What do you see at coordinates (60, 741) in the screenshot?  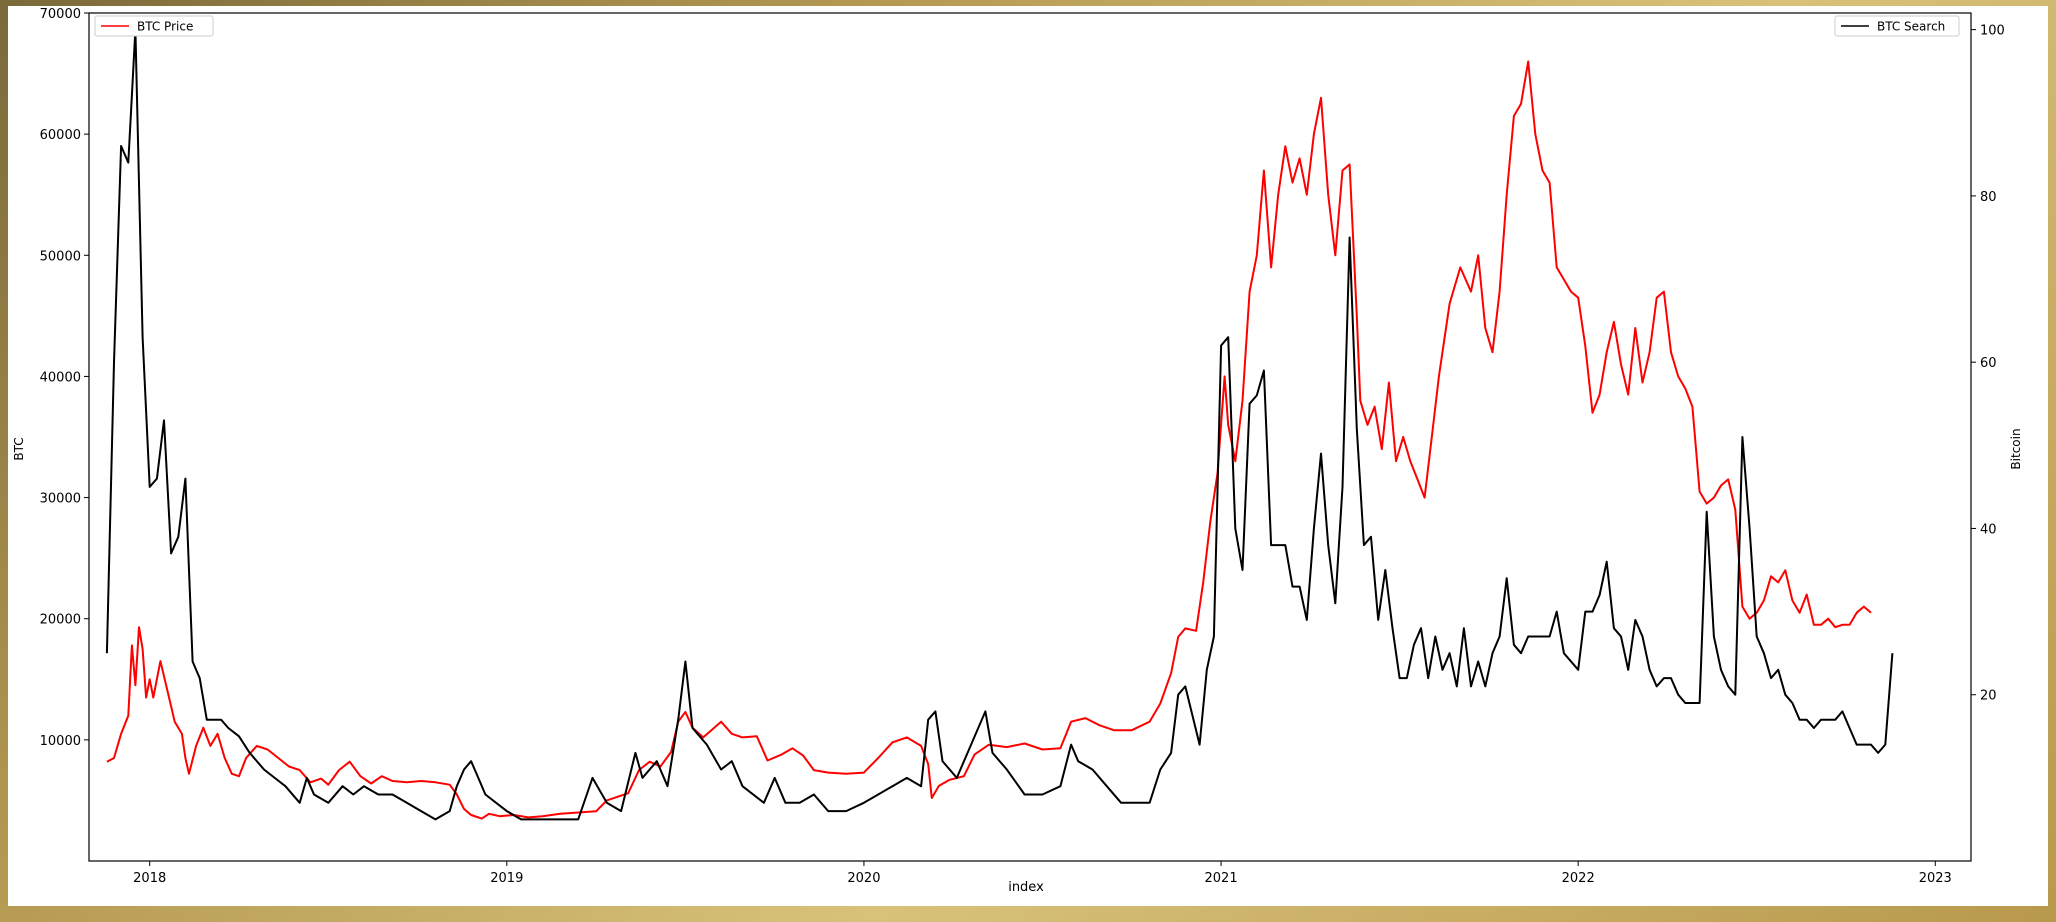 I see `y-left-tick-label: 10000` at bounding box center [60, 741].